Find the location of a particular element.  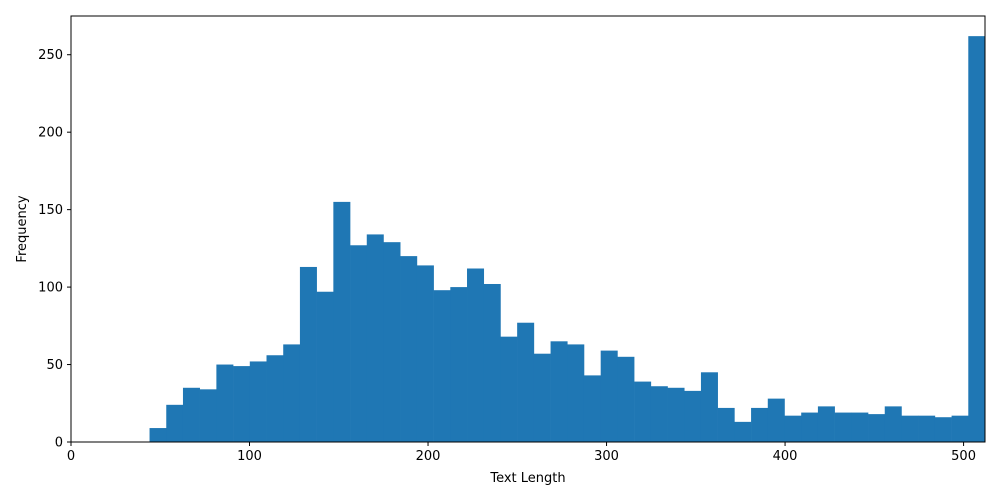

y-tick-label: 200 is located at coordinates (50, 133).